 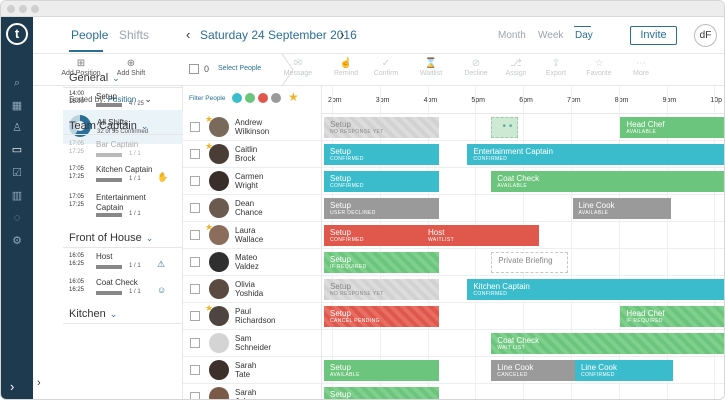 I want to click on person-name: Laura Wallace, so click(x=249, y=235).